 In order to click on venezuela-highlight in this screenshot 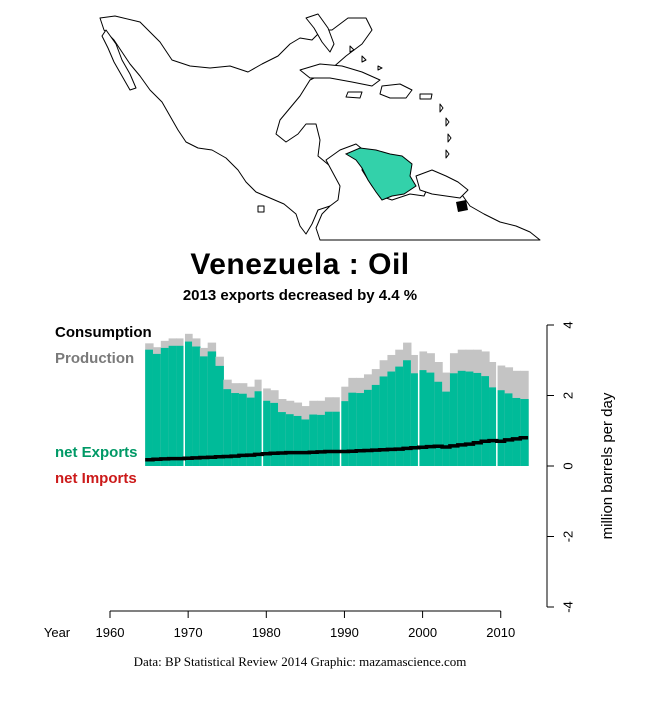, I will do `click(380, 174)`.